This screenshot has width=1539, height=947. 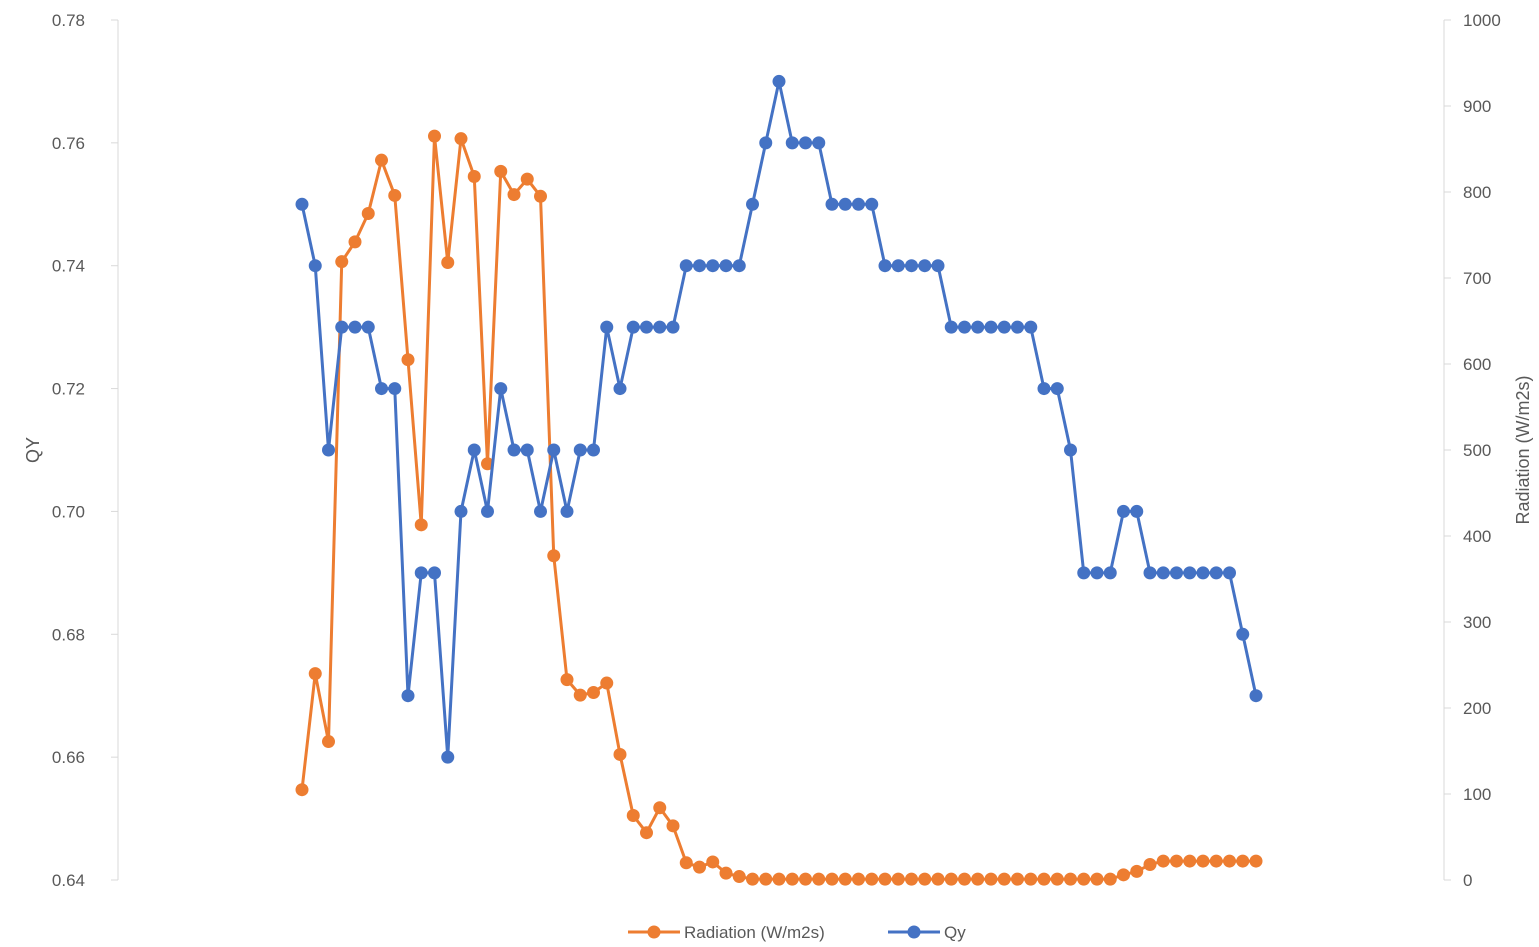 What do you see at coordinates (927, 932) in the screenshot?
I see `legend-item-qy: Qy` at bounding box center [927, 932].